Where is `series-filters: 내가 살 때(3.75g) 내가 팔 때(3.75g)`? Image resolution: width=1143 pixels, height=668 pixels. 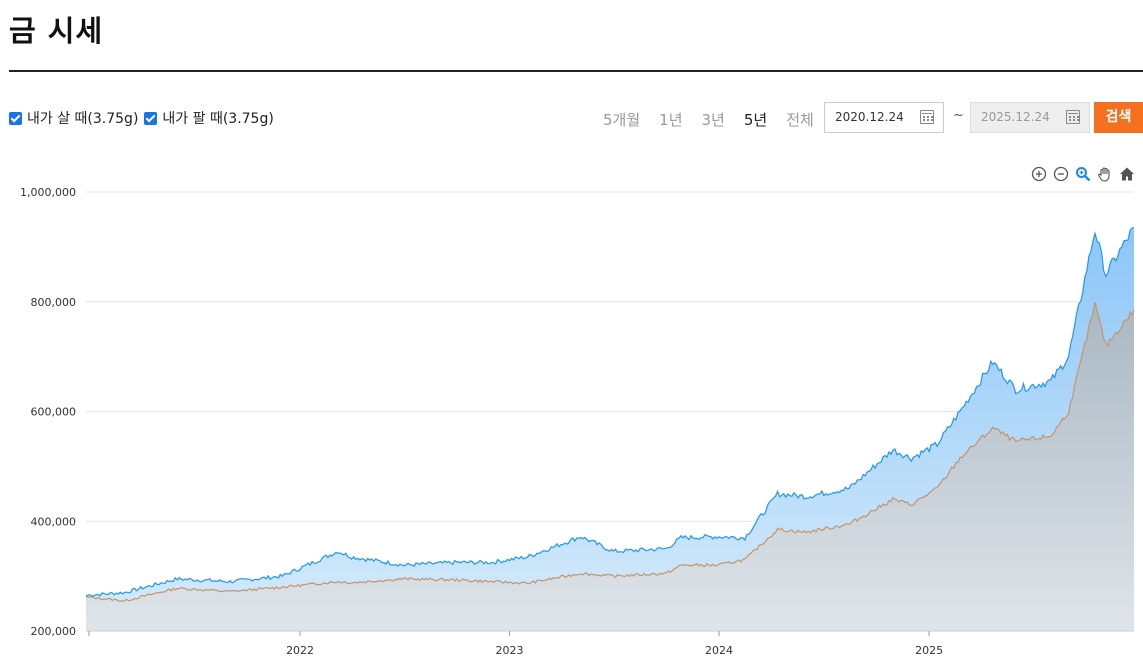 series-filters: 내가 살 때(3.75g) 내가 팔 때(3.75g) is located at coordinates (144, 118).